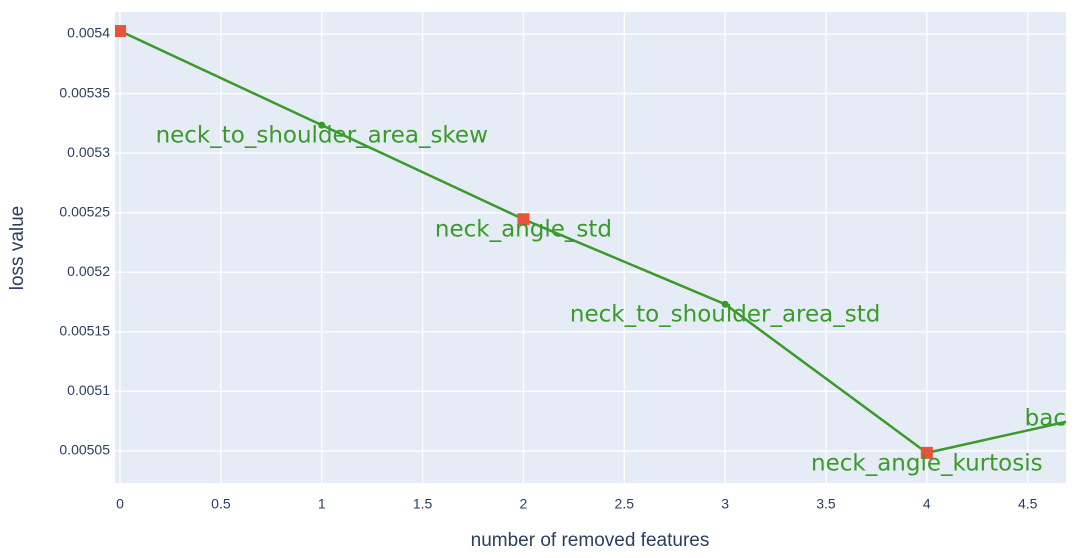  Describe the element at coordinates (625, 504) in the screenshot. I see `x-tick-label: 2.5` at that location.